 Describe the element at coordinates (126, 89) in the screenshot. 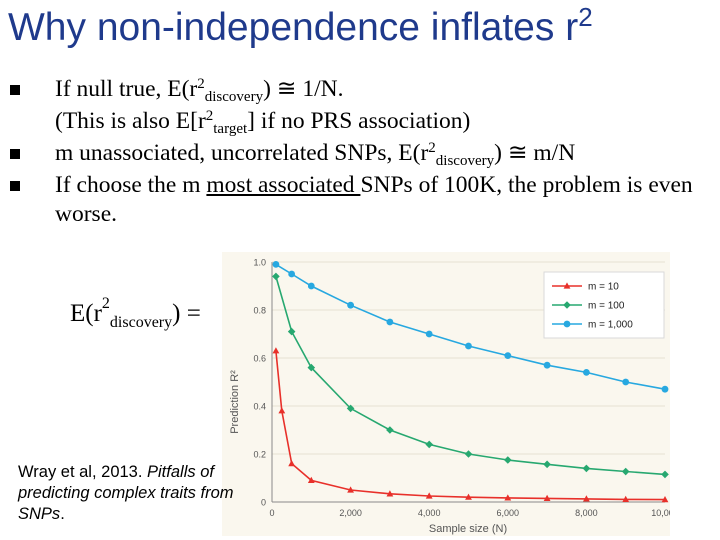

I see `bullet-text: If null true, E(r` at that location.